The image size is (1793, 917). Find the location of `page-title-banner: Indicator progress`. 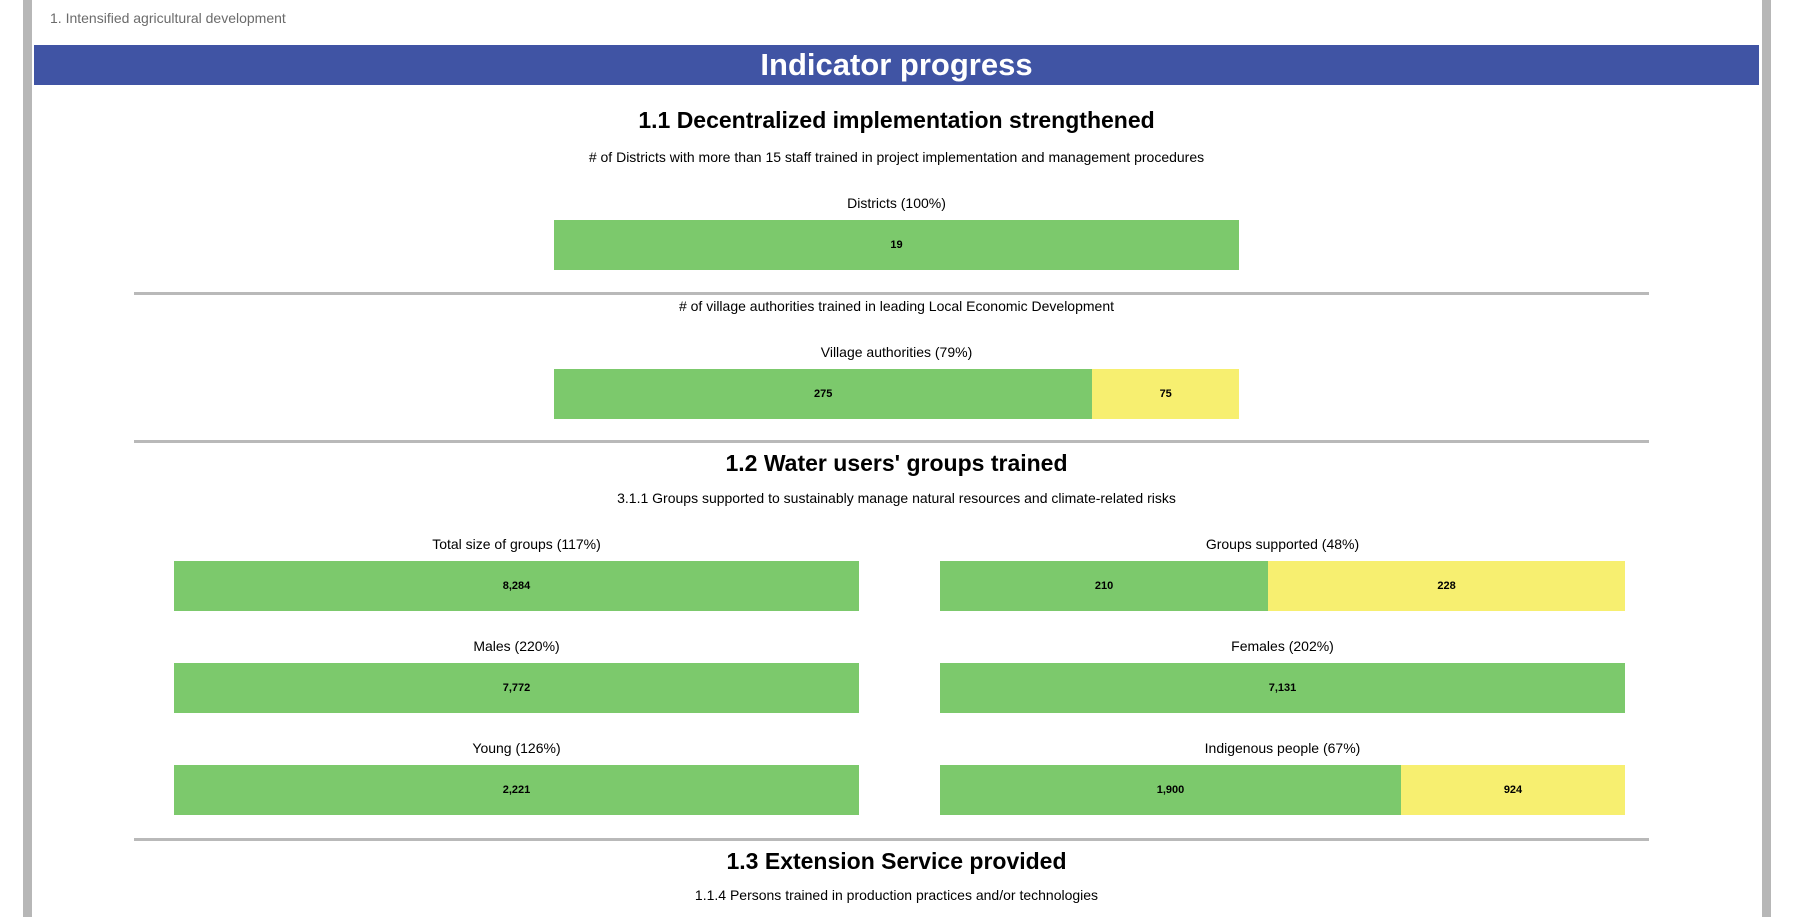

page-title-banner: Indicator progress is located at coordinates (896, 65).